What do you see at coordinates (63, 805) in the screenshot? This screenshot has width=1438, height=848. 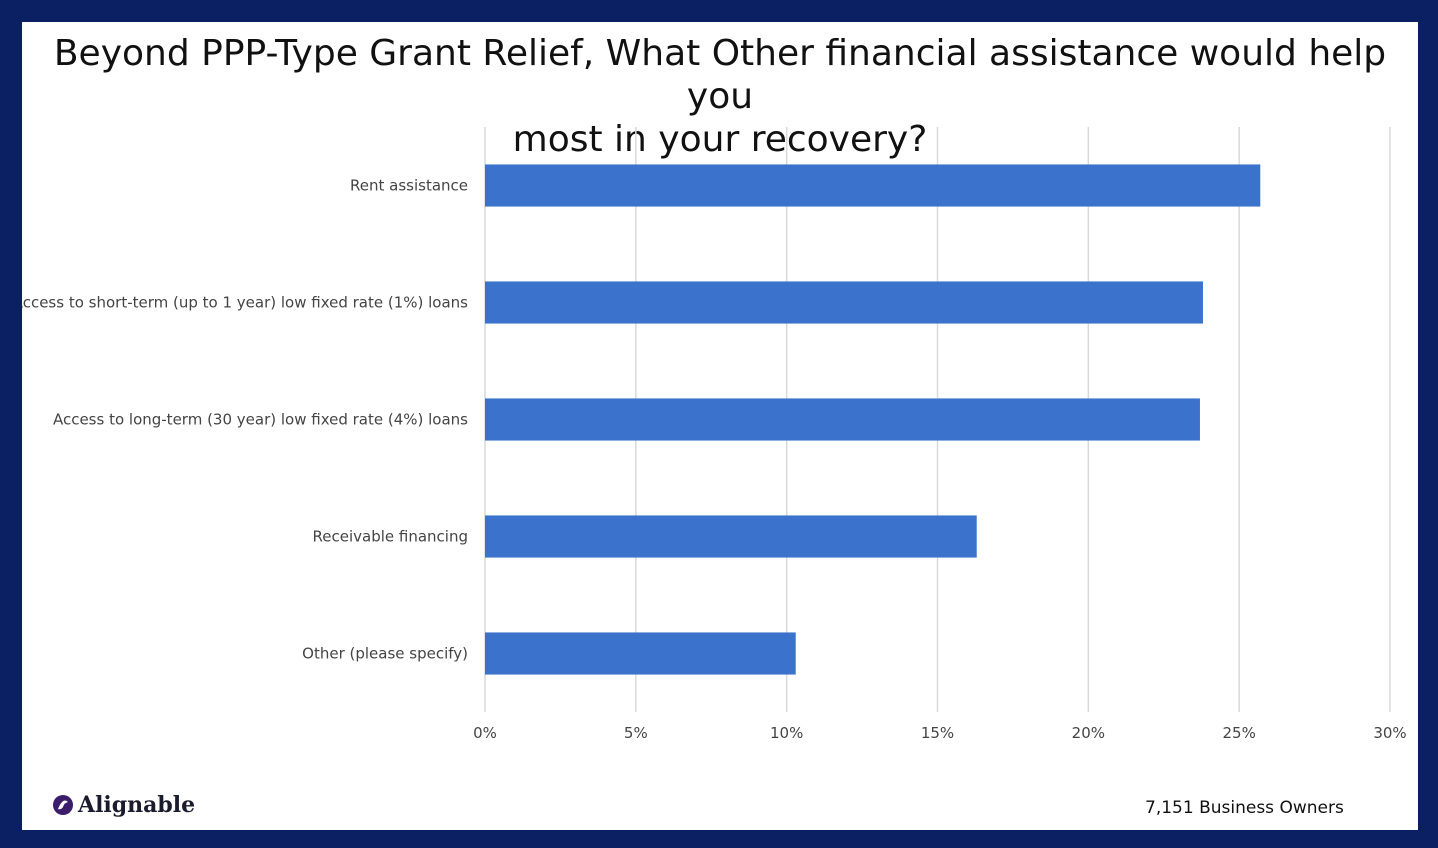 I see `alignable-logo-icon` at bounding box center [63, 805].